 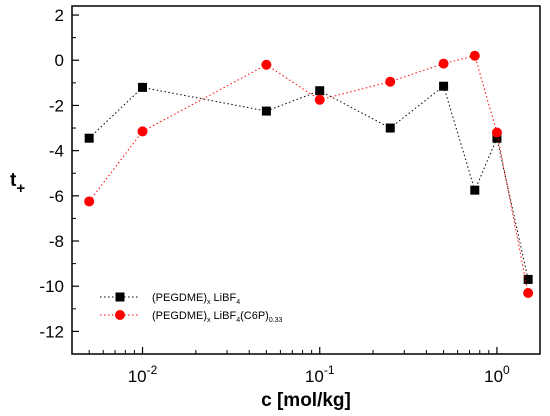 What do you see at coordinates (56, 151) in the screenshot?
I see `y-tick-label: -4` at bounding box center [56, 151].